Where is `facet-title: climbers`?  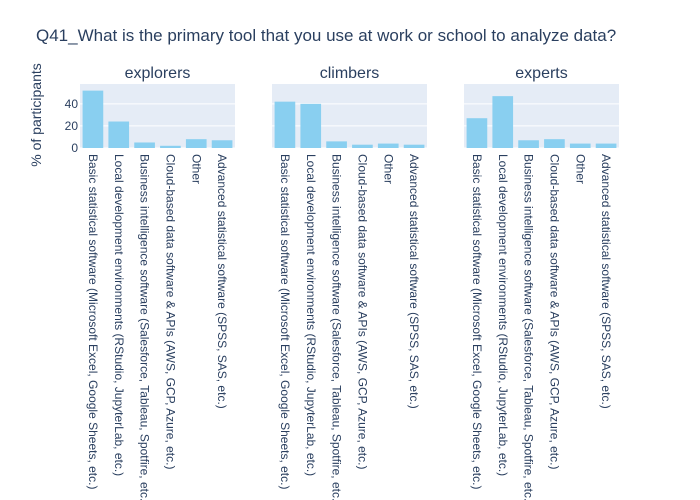
facet-title: climbers is located at coordinates (350, 73).